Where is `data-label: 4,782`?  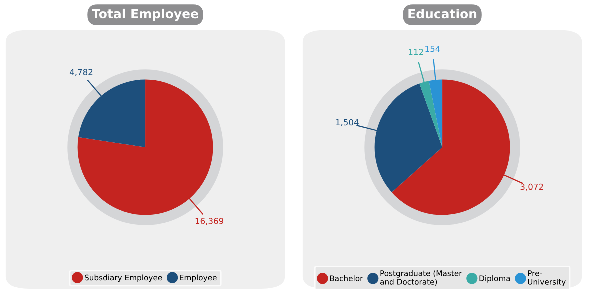 data-label: 4,782 is located at coordinates (81, 72).